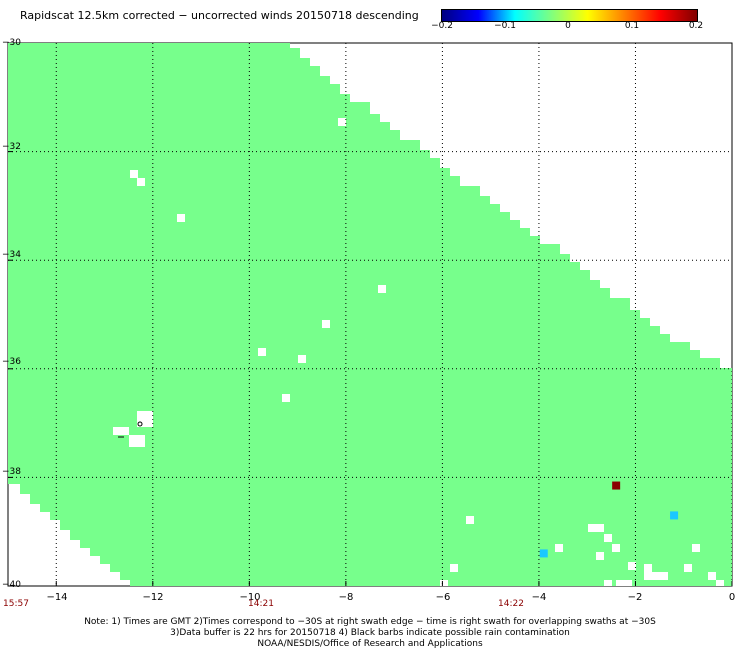 The width and height of the screenshot is (740, 650). Describe the element at coordinates (16, 604) in the screenshot. I see `swath-time: 15:57` at that location.